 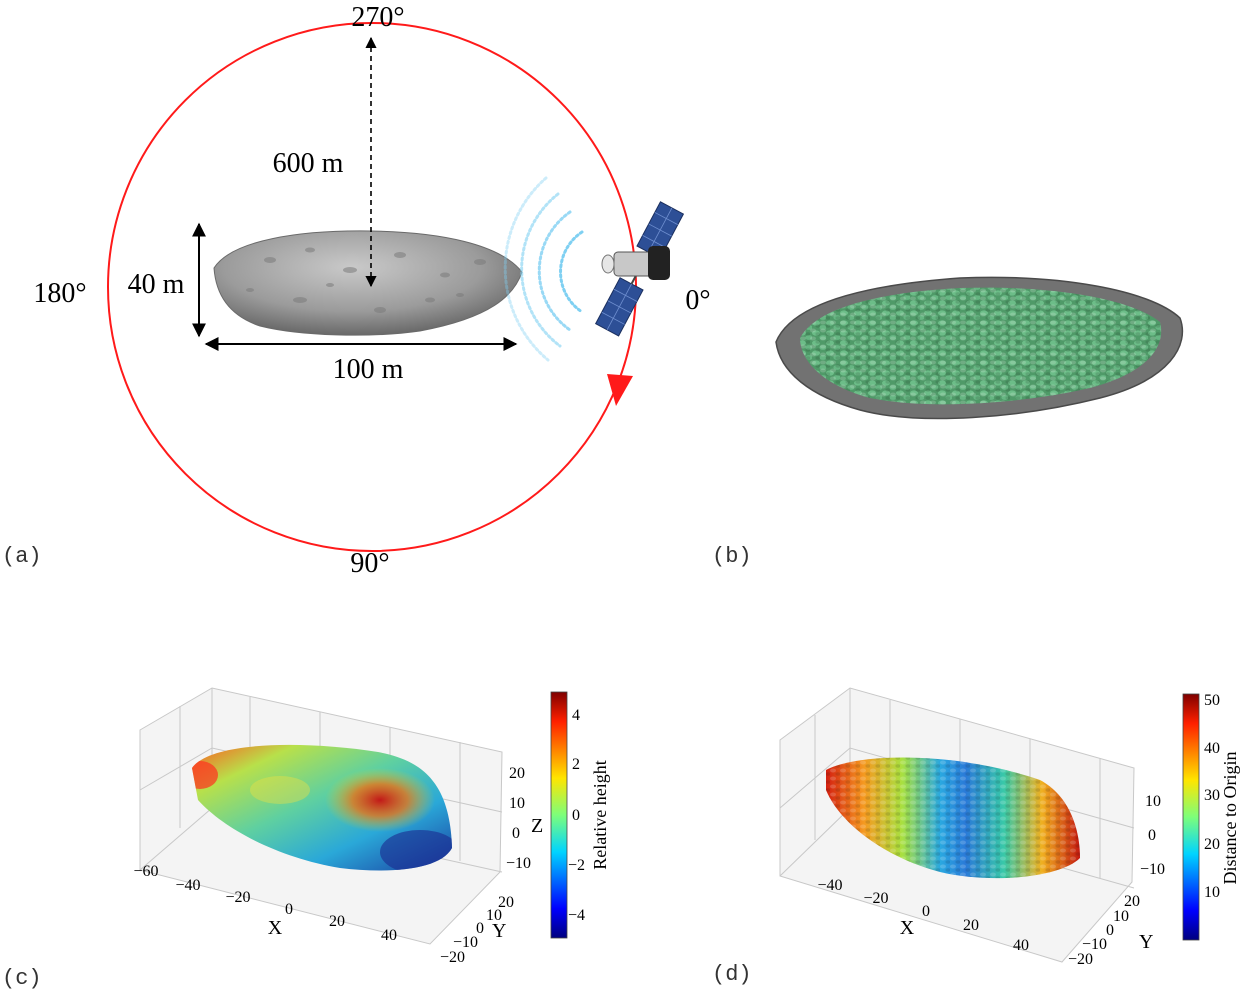 I want to click on radius-label: 600 m, so click(x=308, y=163).